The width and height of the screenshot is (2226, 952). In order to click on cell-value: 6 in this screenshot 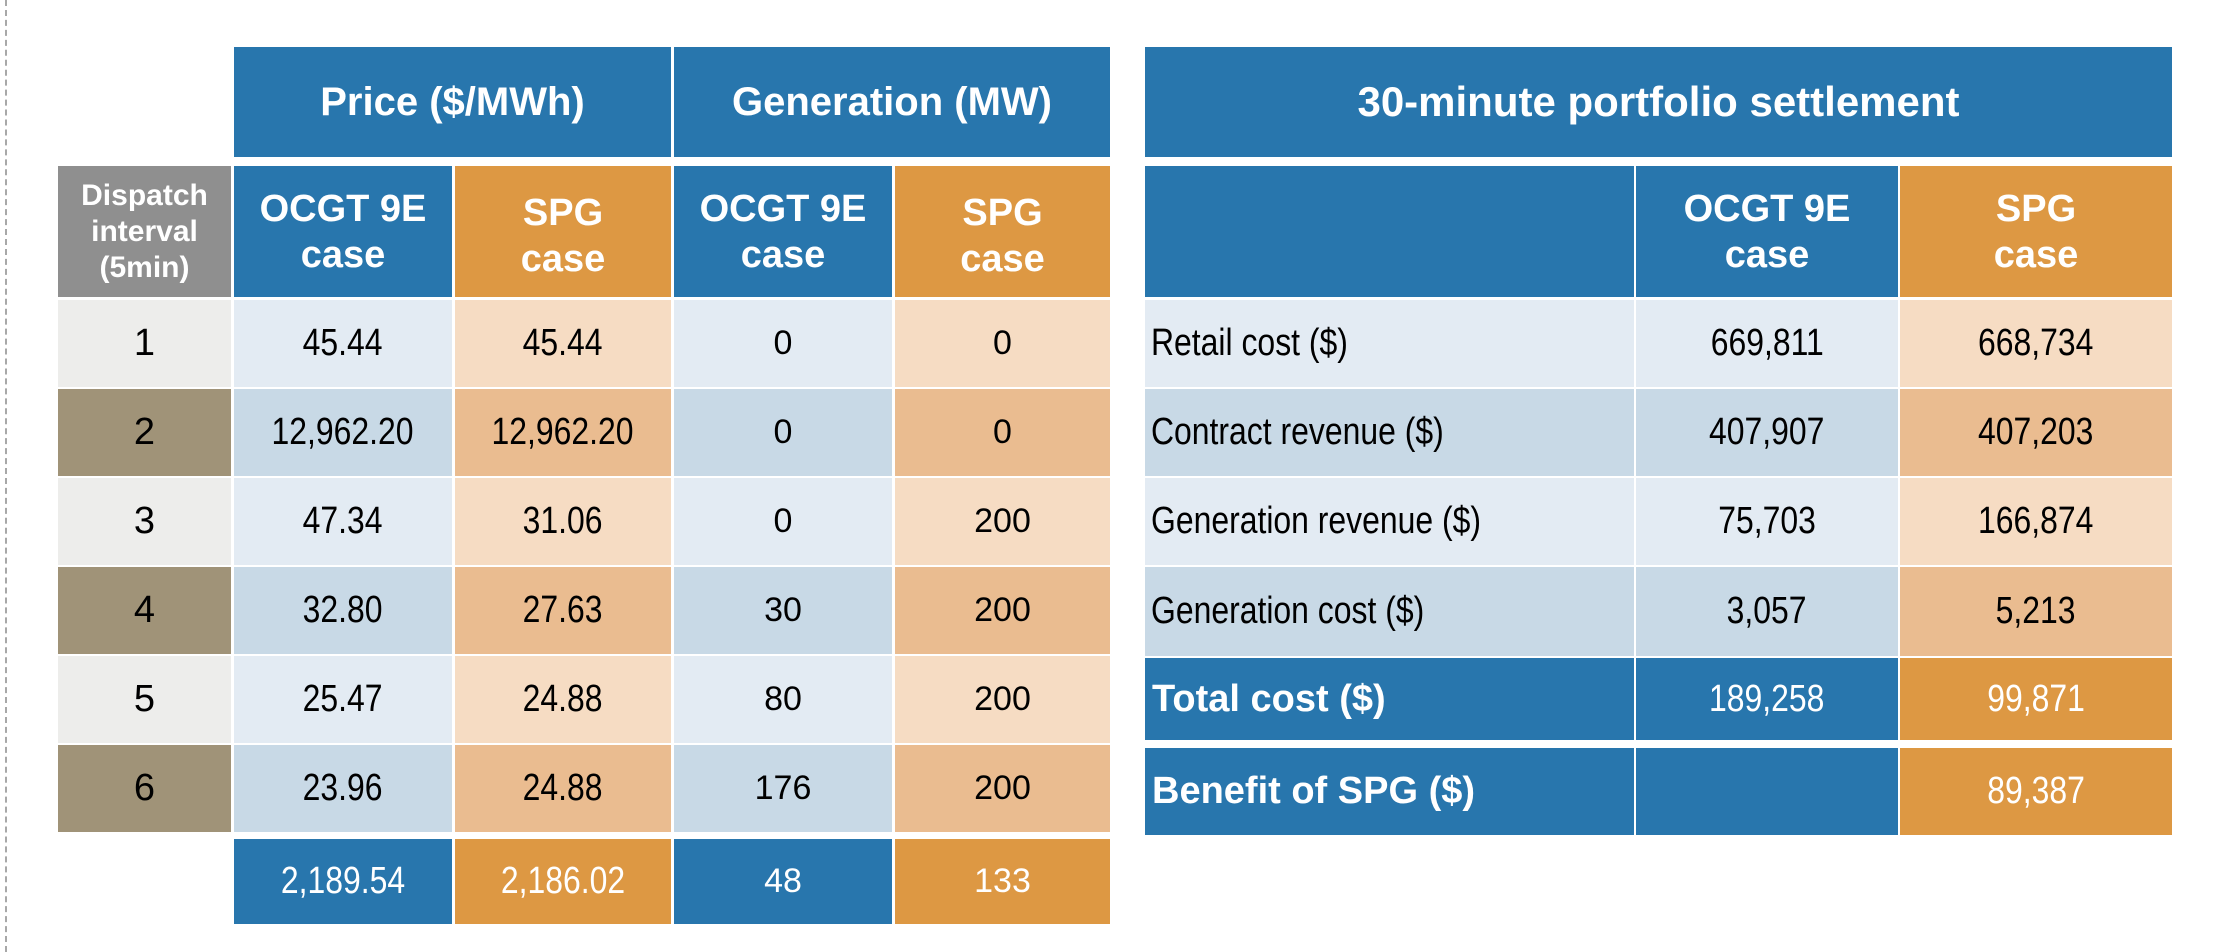, I will do `click(144, 788)`.